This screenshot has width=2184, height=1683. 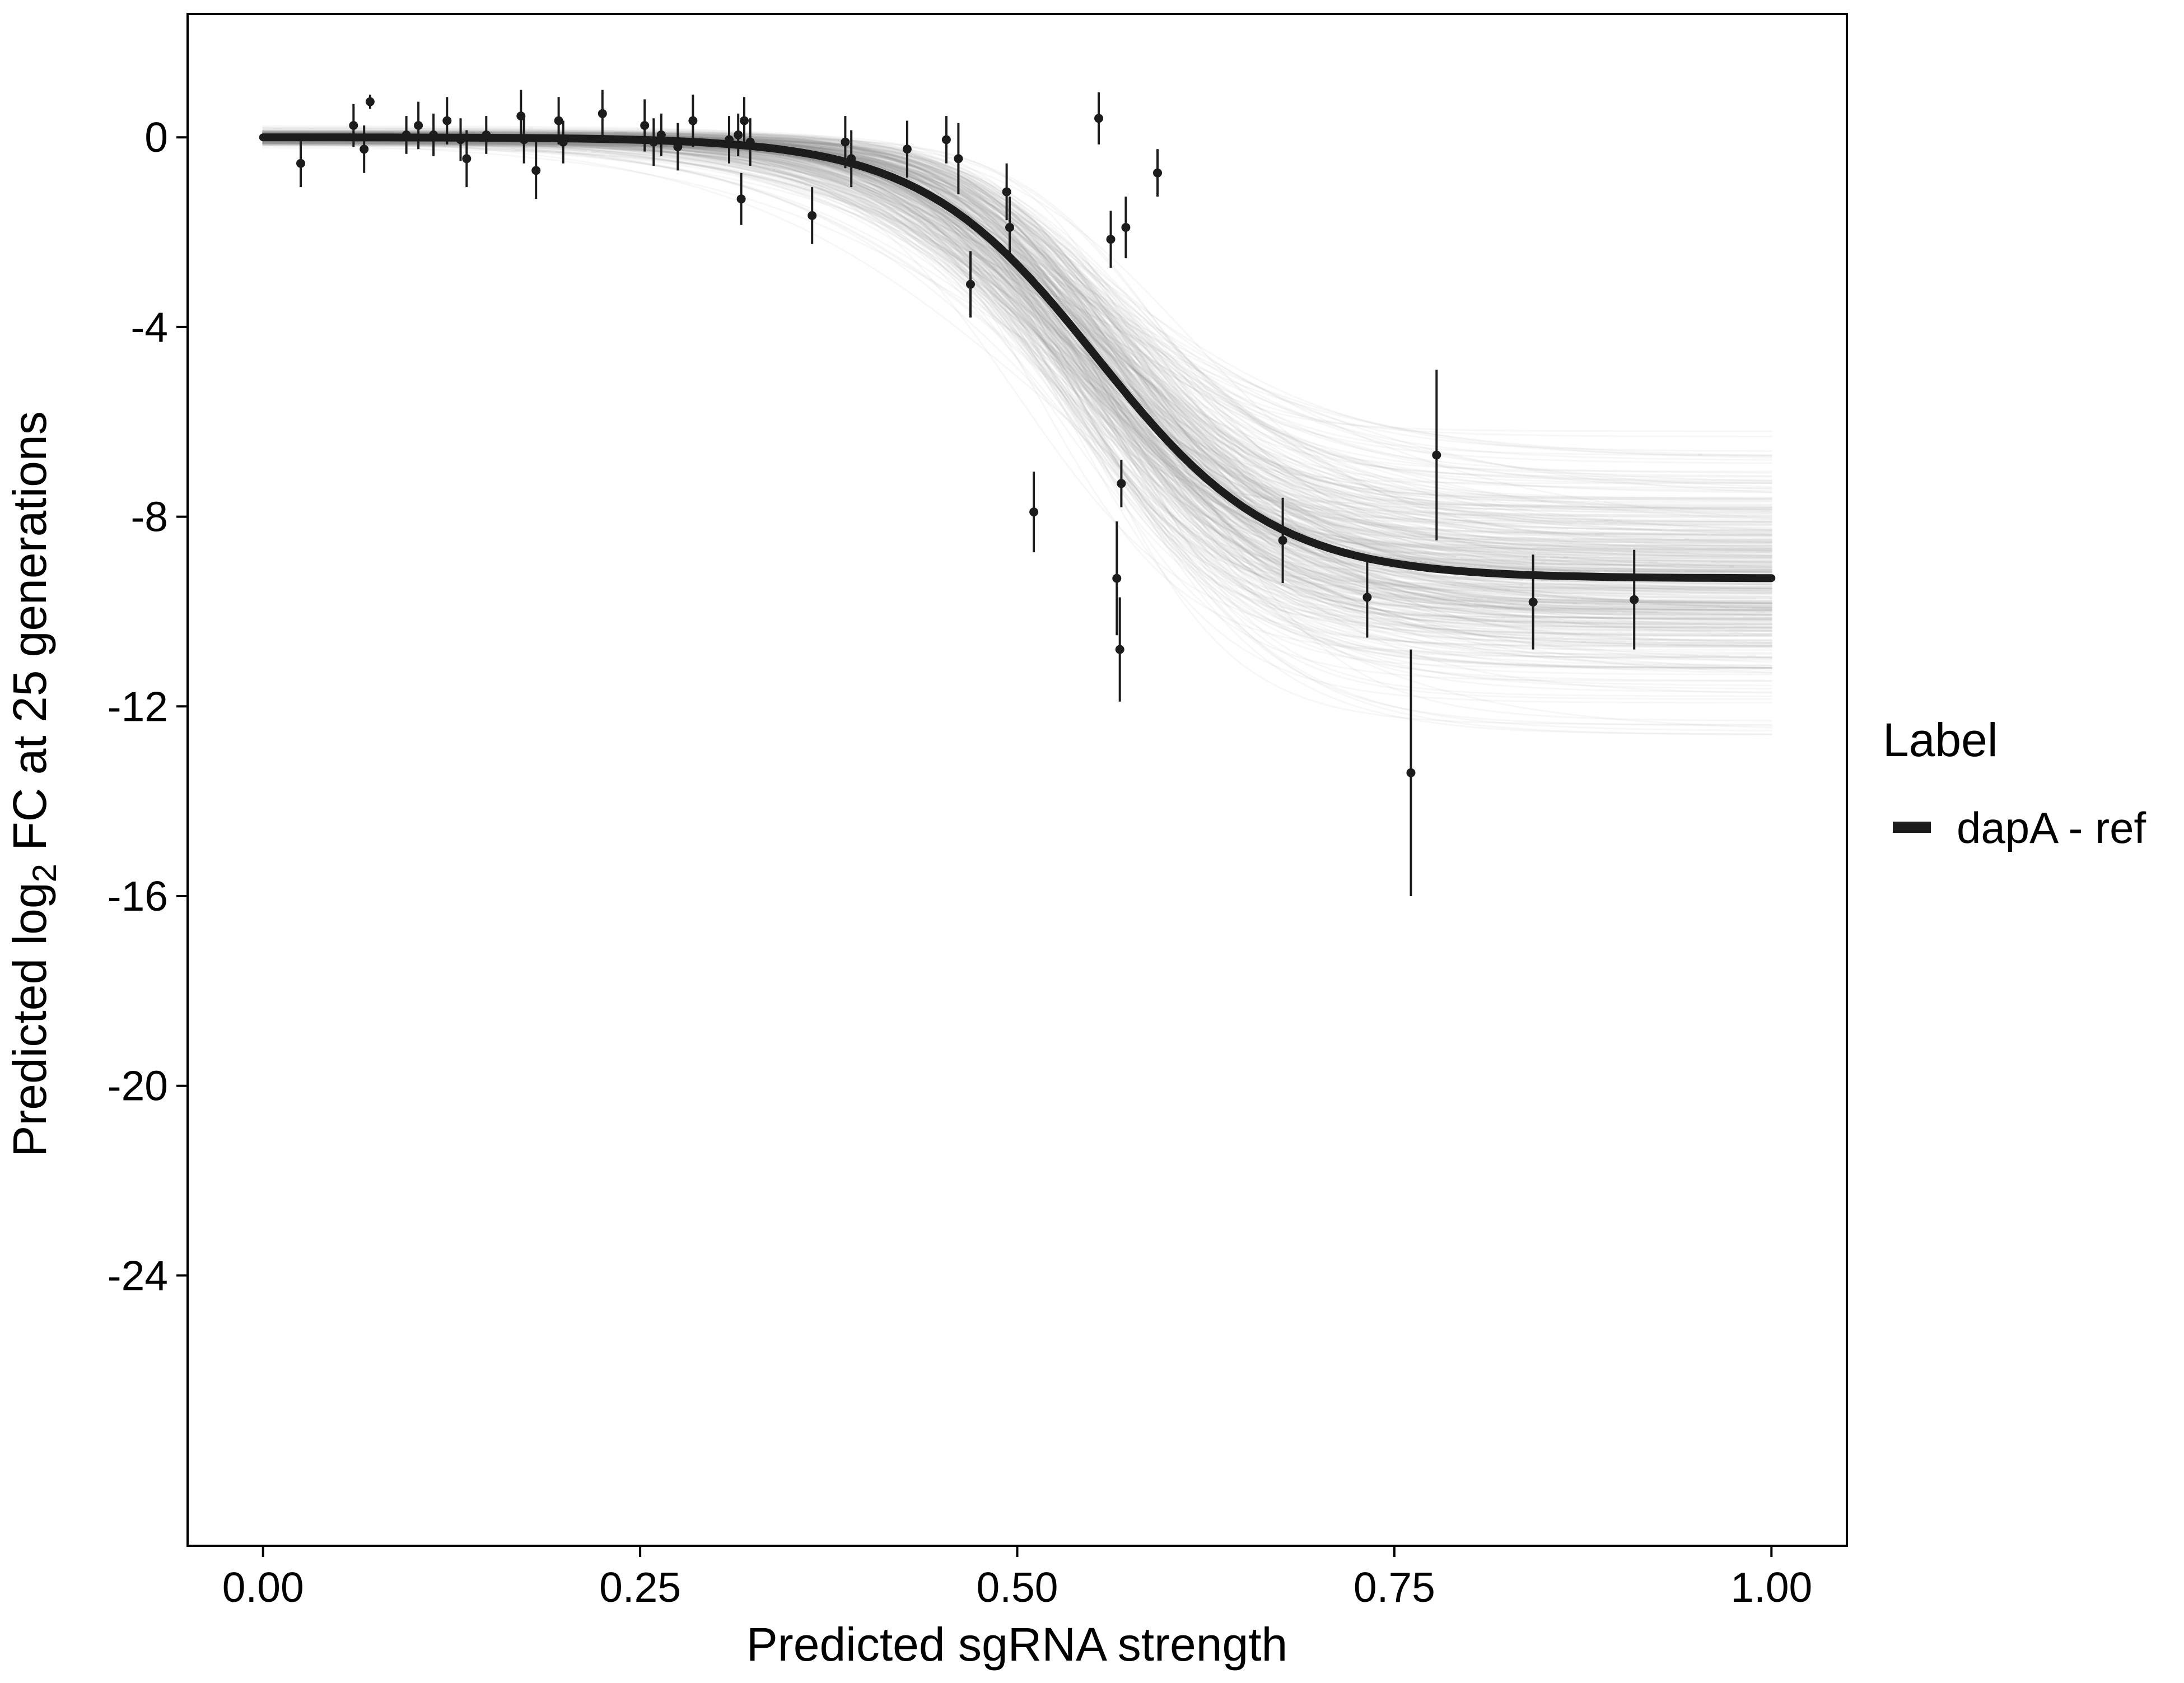 I want to click on y-axis-title-sub: 2, so click(x=45, y=873).